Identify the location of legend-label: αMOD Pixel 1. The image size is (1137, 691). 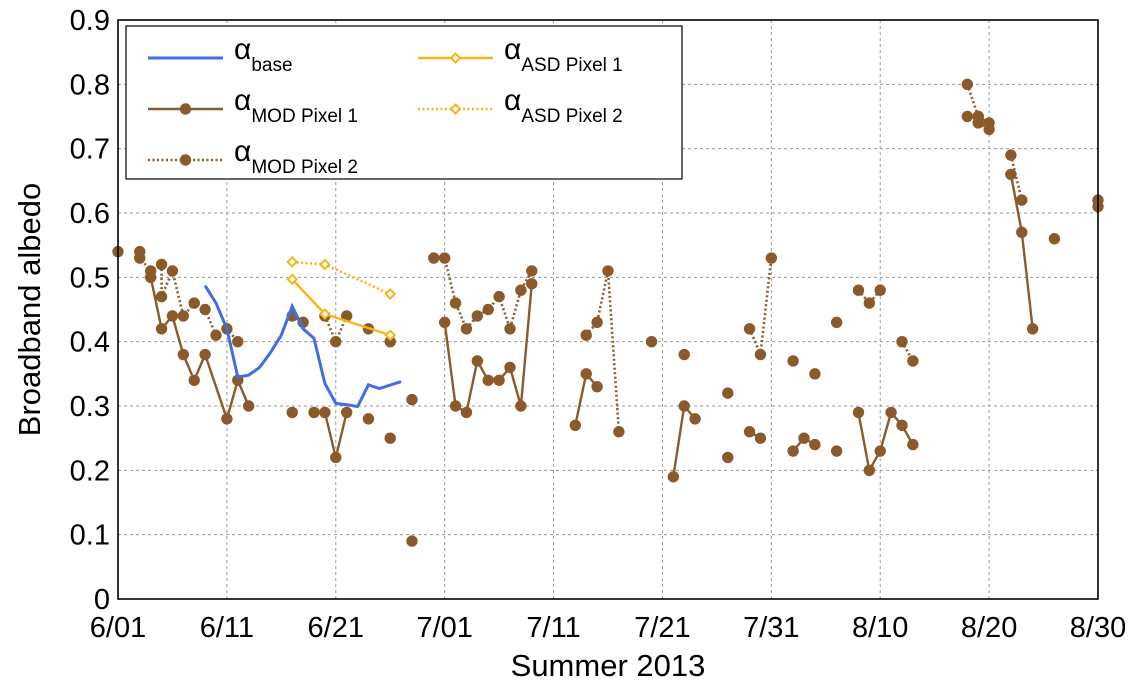
(296, 105).